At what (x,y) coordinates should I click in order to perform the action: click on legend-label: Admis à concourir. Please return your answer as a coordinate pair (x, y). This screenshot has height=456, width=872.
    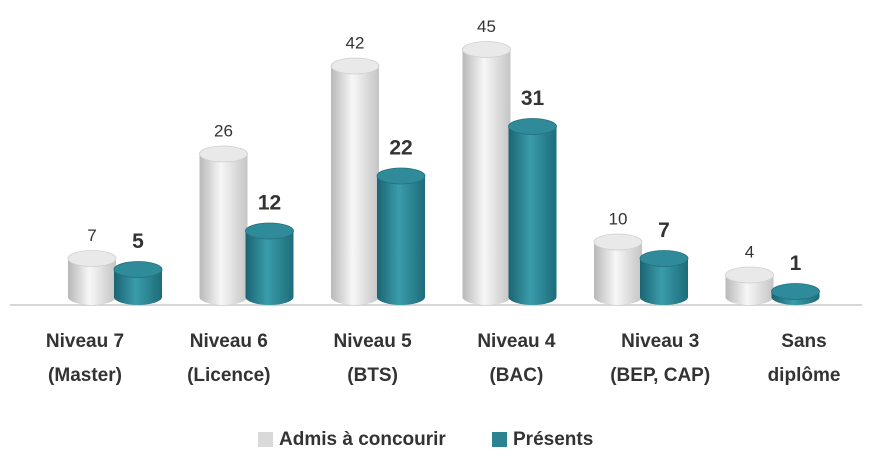
    Looking at the image, I should click on (362, 439).